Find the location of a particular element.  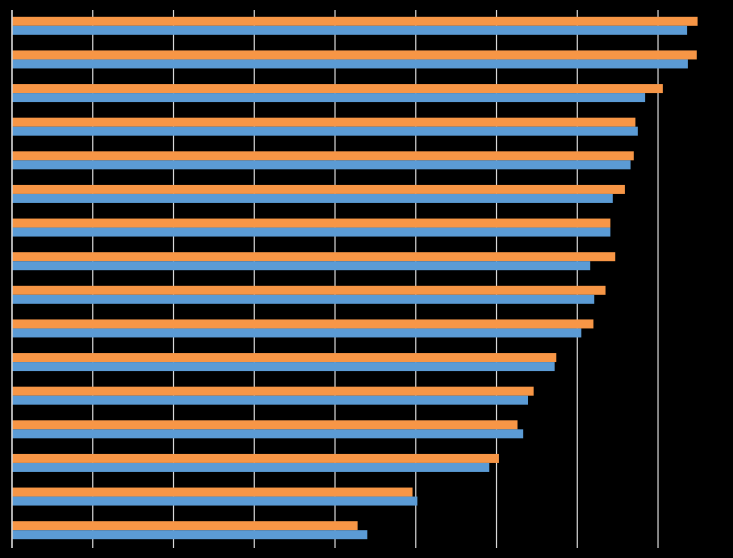

bar-series2-row1 is located at coordinates (350, 30).